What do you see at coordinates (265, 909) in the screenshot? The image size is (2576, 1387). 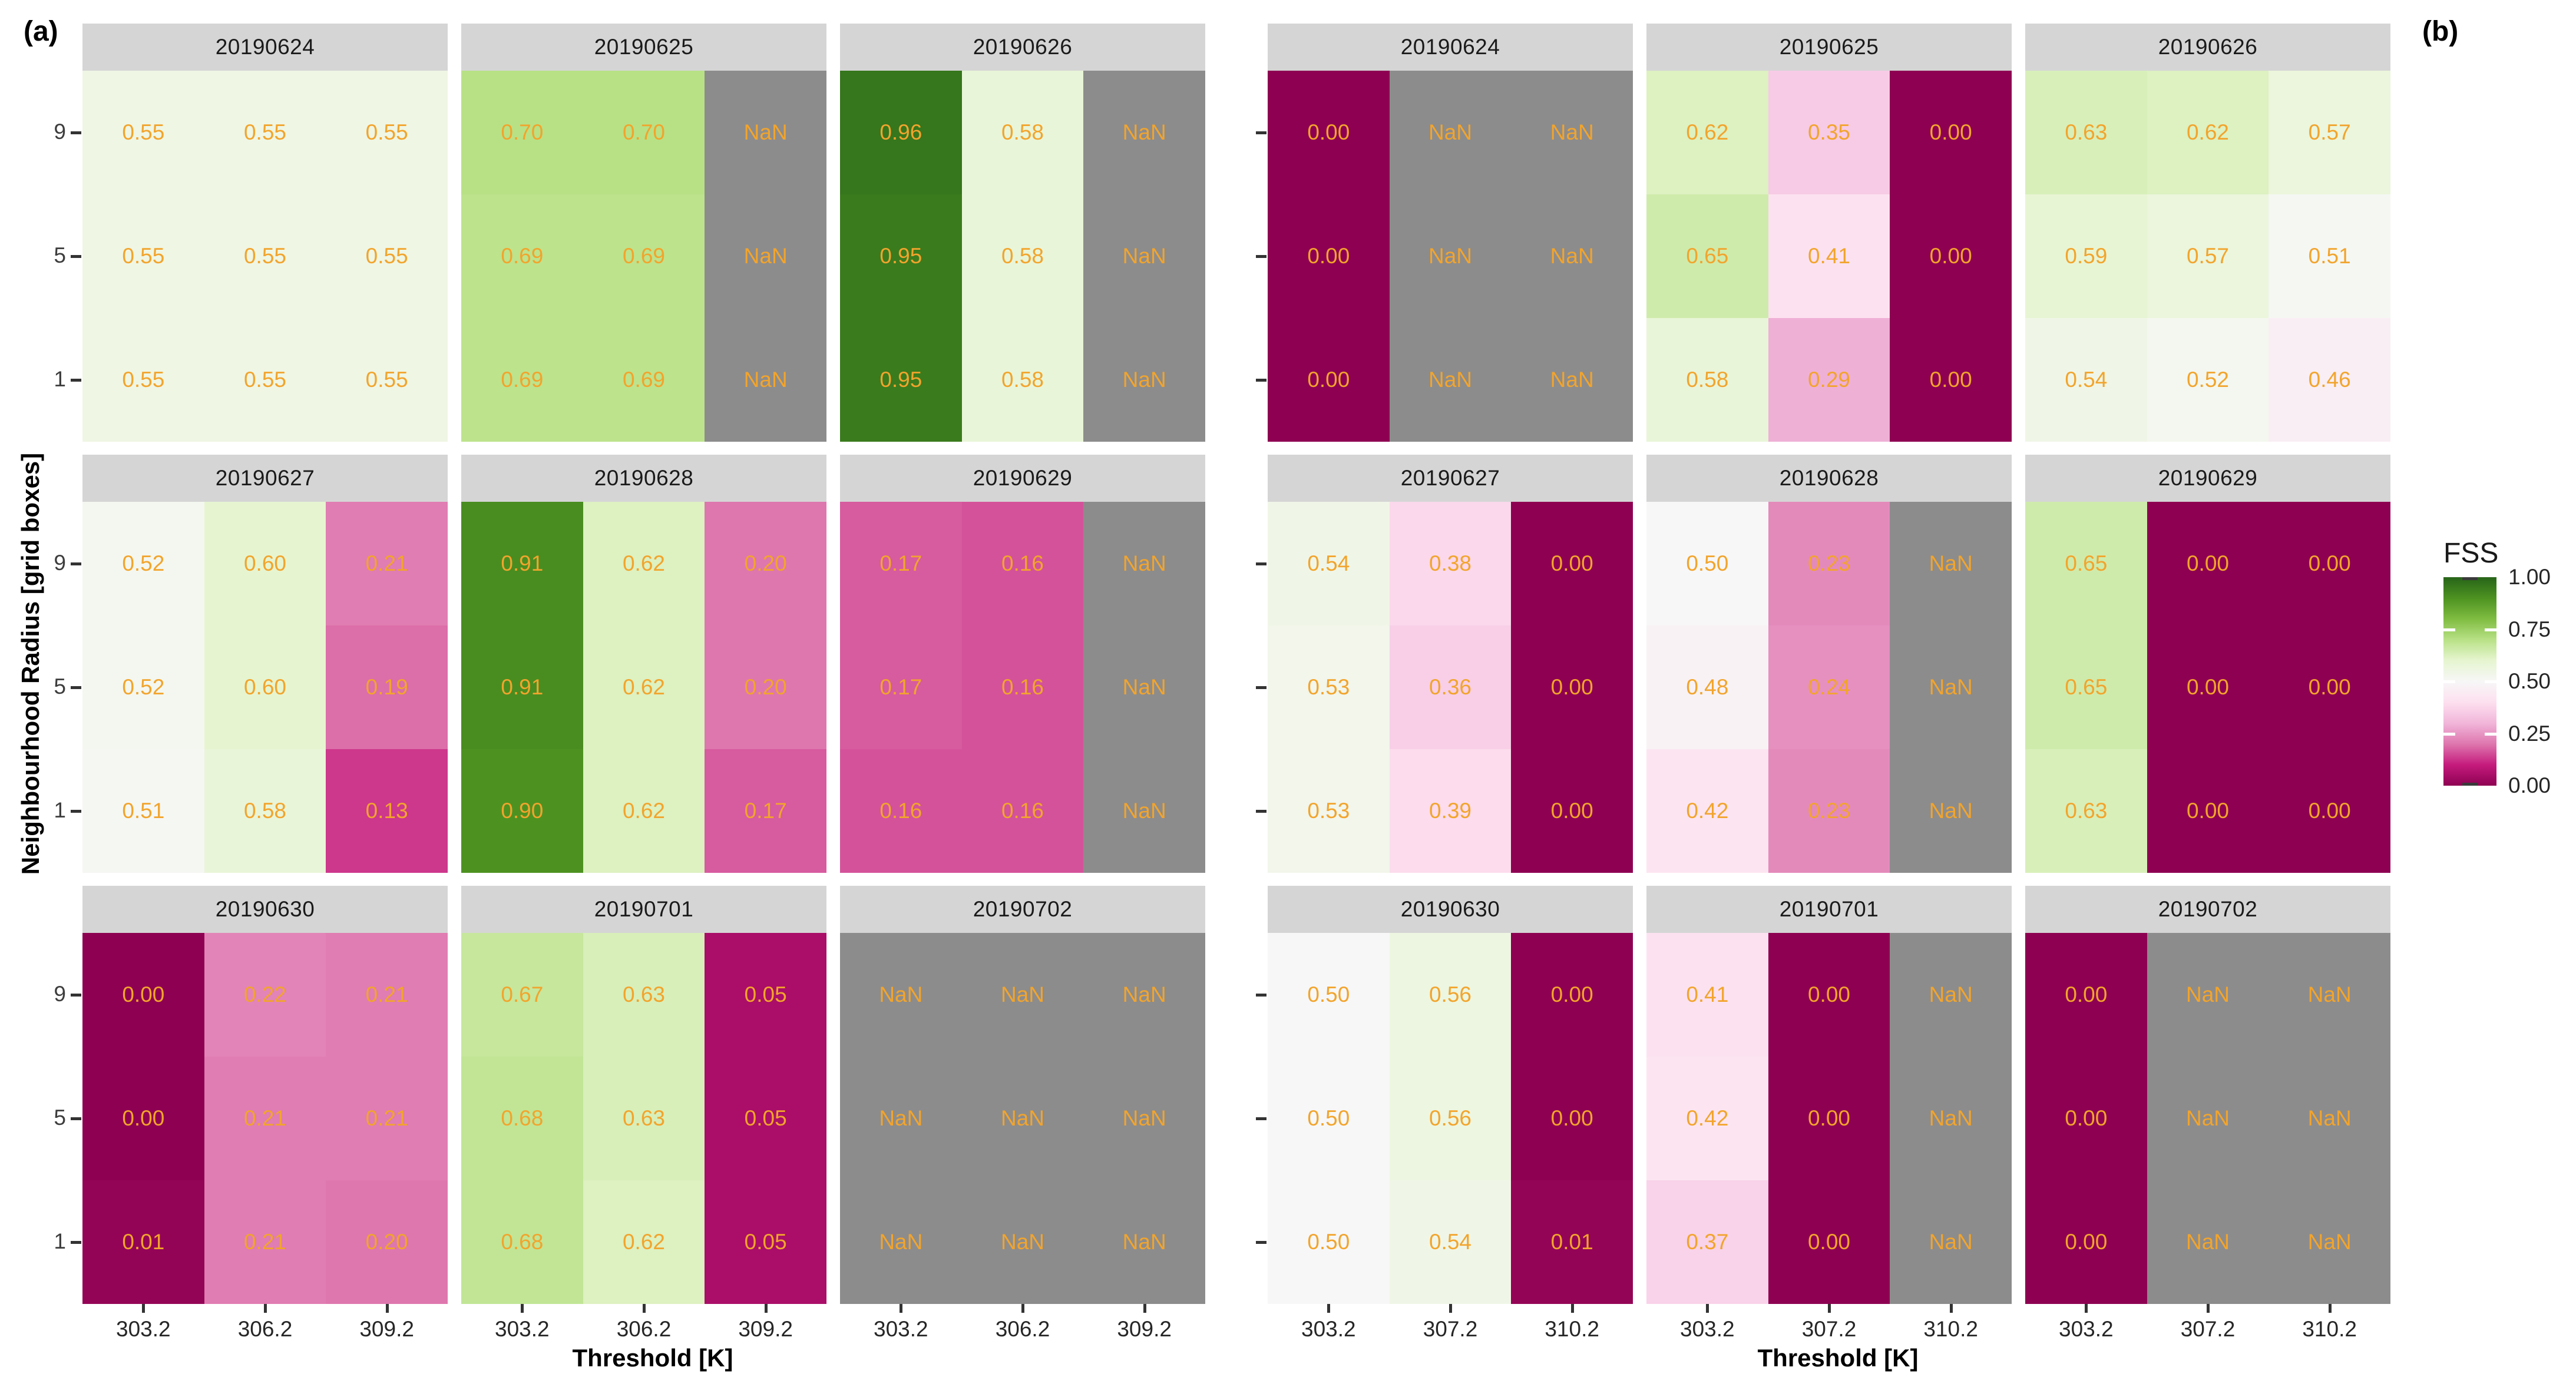 I see `facet-strip: 20190630` at bounding box center [265, 909].